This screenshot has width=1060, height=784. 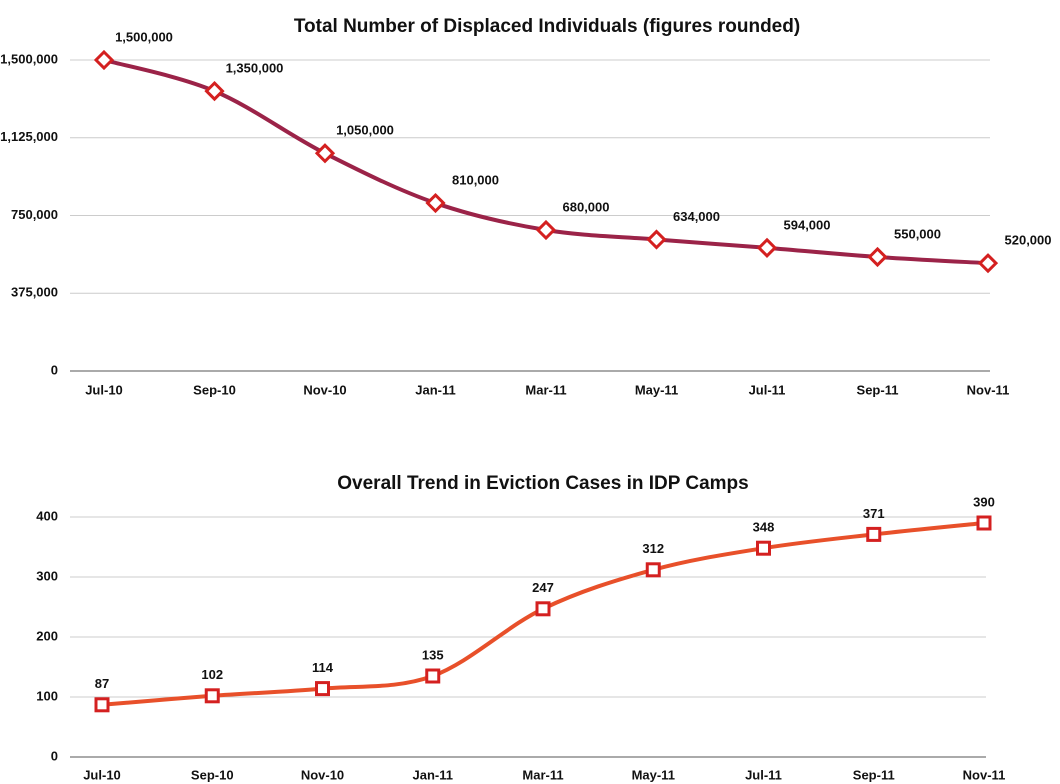 What do you see at coordinates (653, 548) in the screenshot?
I see `data-label: 312` at bounding box center [653, 548].